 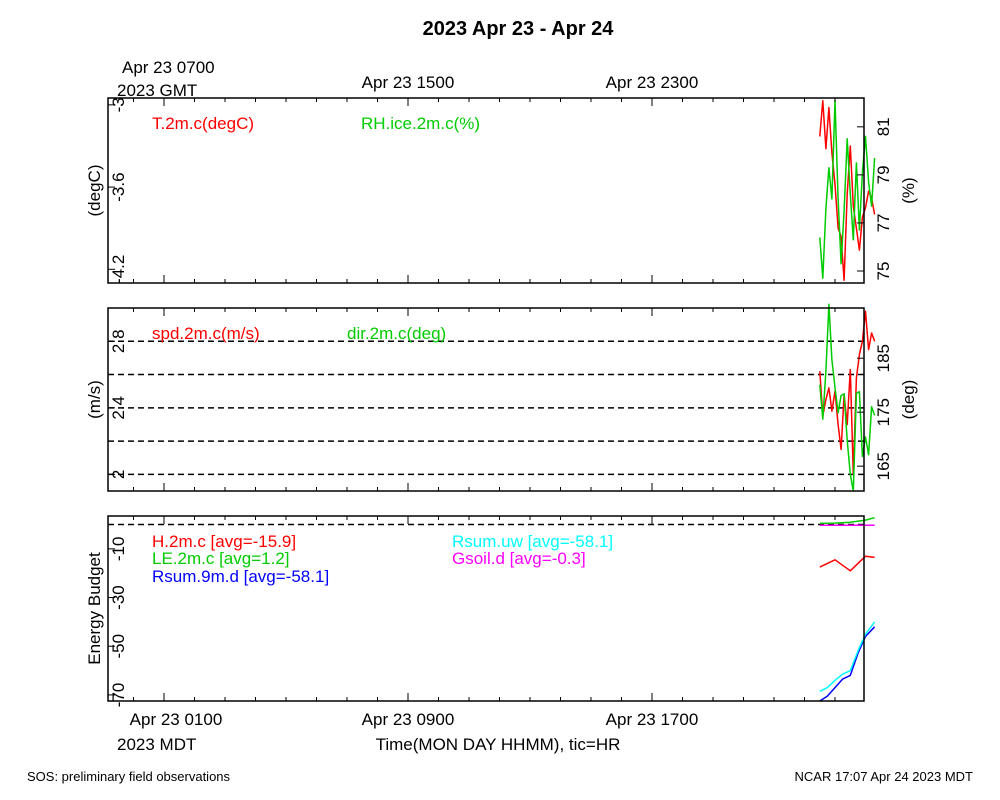 What do you see at coordinates (118, 269) in the screenshot?
I see `y-tick-label: -4.2` at bounding box center [118, 269].